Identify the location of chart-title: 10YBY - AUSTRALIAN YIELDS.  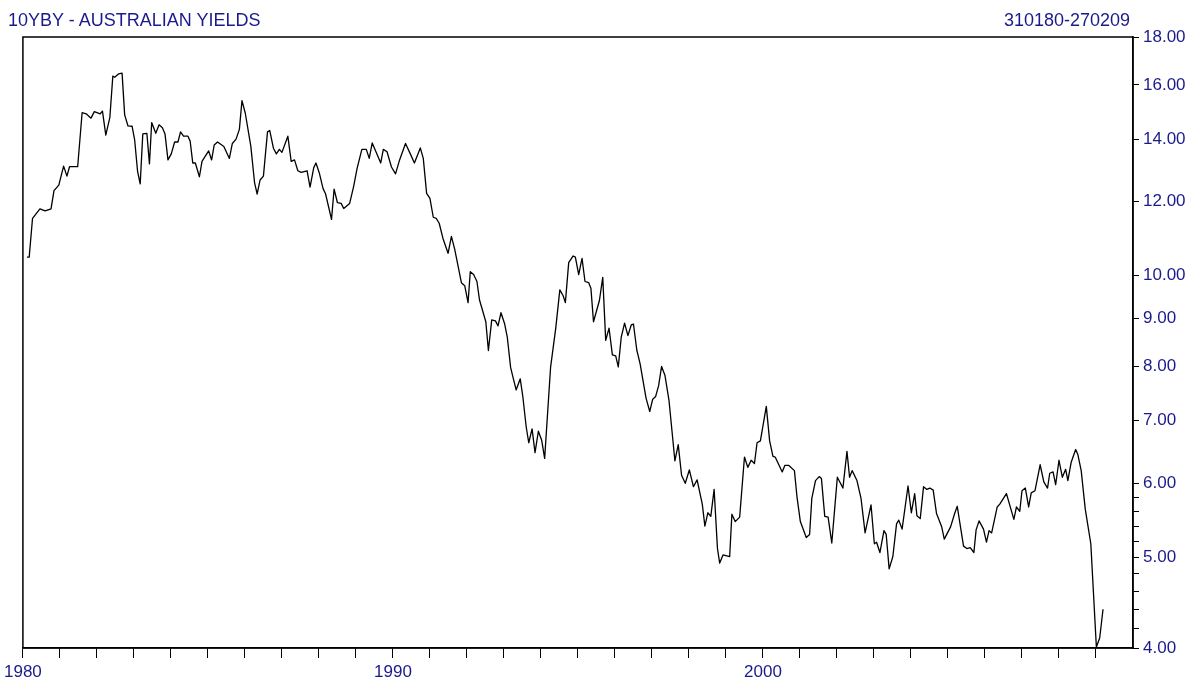
(134, 20).